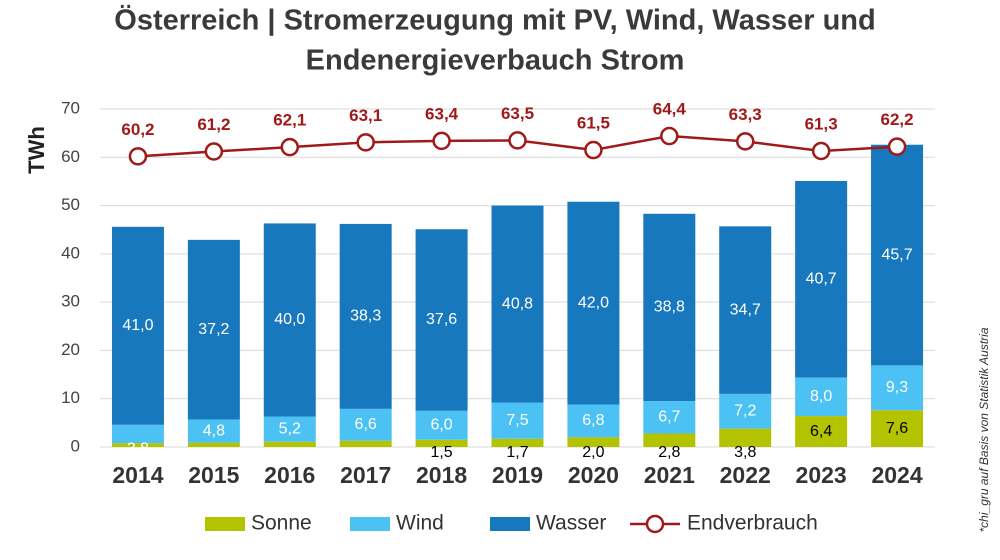  I want to click on data-label: 6,8, so click(593, 420).